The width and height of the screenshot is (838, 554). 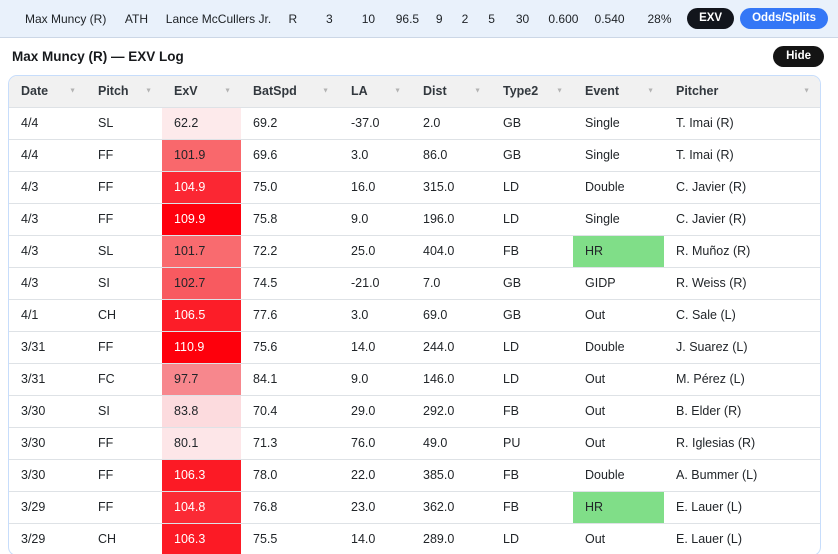 I want to click on table-row: 3/29 FF 104.8 76.8 23.0 362.0 FB HR E. Lauer (L), so click(x=414, y=506).